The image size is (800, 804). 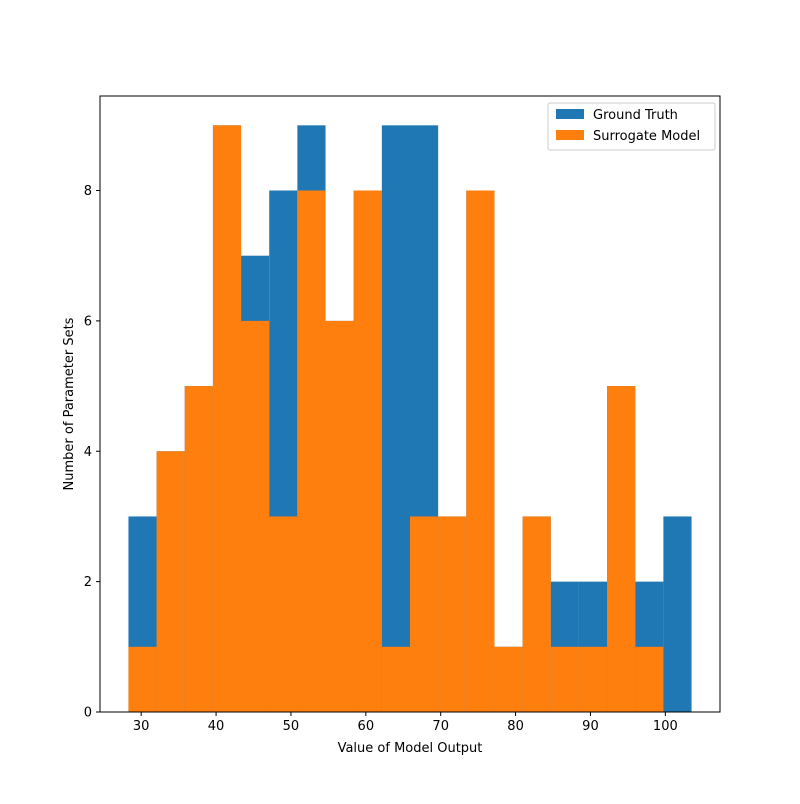 What do you see at coordinates (646, 136) in the screenshot?
I see `legend-label-surrogate-model: Surrogate Model` at bounding box center [646, 136].